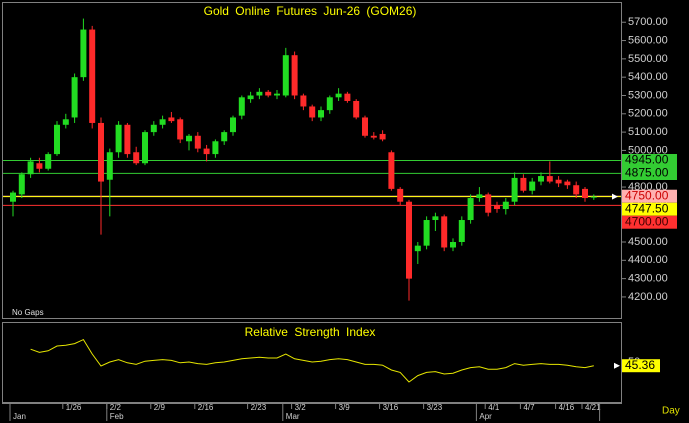 The image size is (689, 423). What do you see at coordinates (206, 407) in the screenshot?
I see `x-tick-label: 2/16` at bounding box center [206, 407].